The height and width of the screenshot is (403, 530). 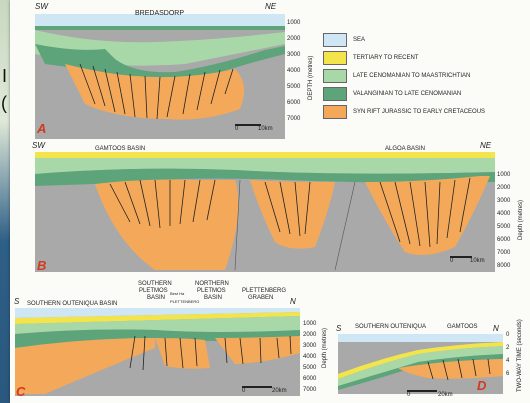 I want to click on section-b-axis-label: Depth (metres), so click(x=521, y=219).